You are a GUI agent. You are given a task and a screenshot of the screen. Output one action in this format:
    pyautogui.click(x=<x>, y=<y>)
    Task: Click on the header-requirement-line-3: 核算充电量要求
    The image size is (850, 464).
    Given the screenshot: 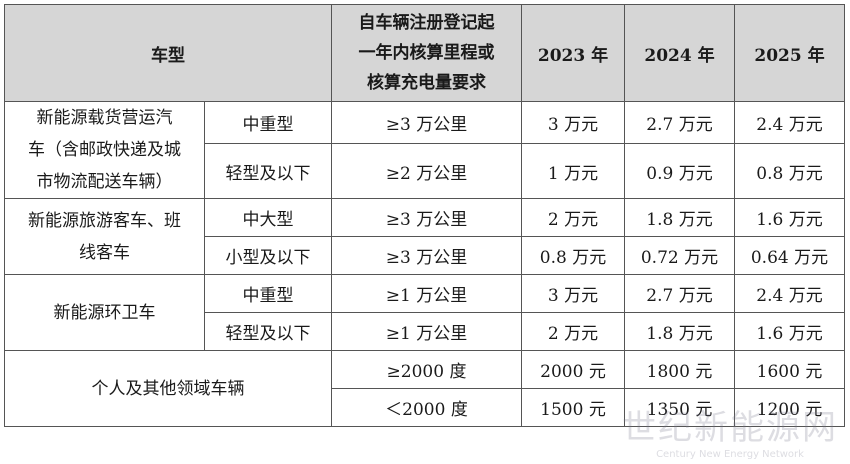 What is the action you would take?
    pyautogui.click(x=426, y=83)
    